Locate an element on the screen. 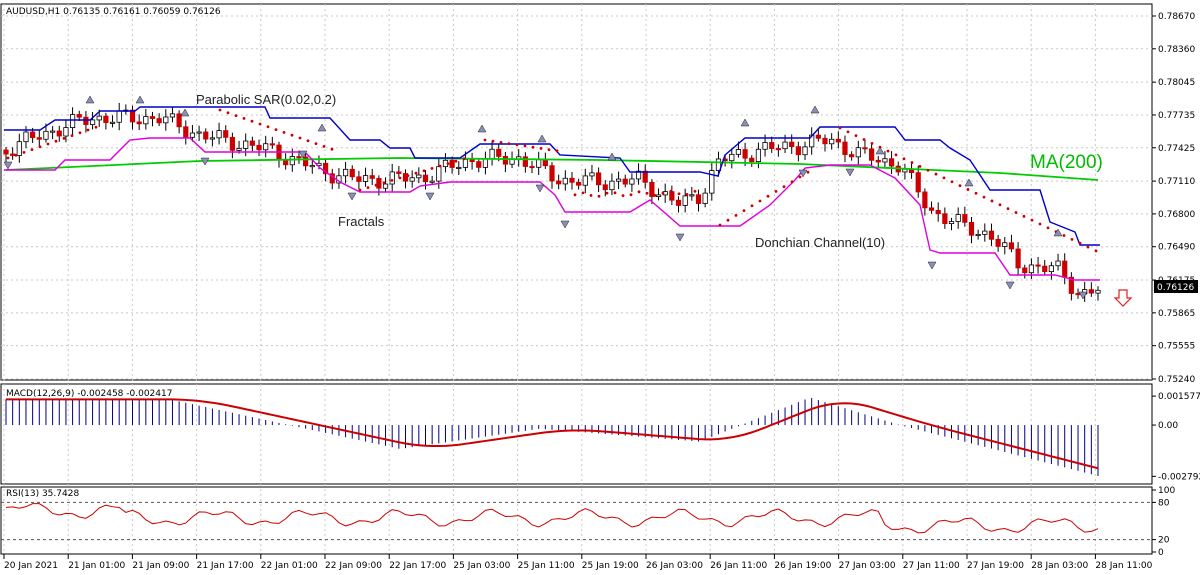  rsi-label: RSI(13) 35.7428 is located at coordinates (42, 494).